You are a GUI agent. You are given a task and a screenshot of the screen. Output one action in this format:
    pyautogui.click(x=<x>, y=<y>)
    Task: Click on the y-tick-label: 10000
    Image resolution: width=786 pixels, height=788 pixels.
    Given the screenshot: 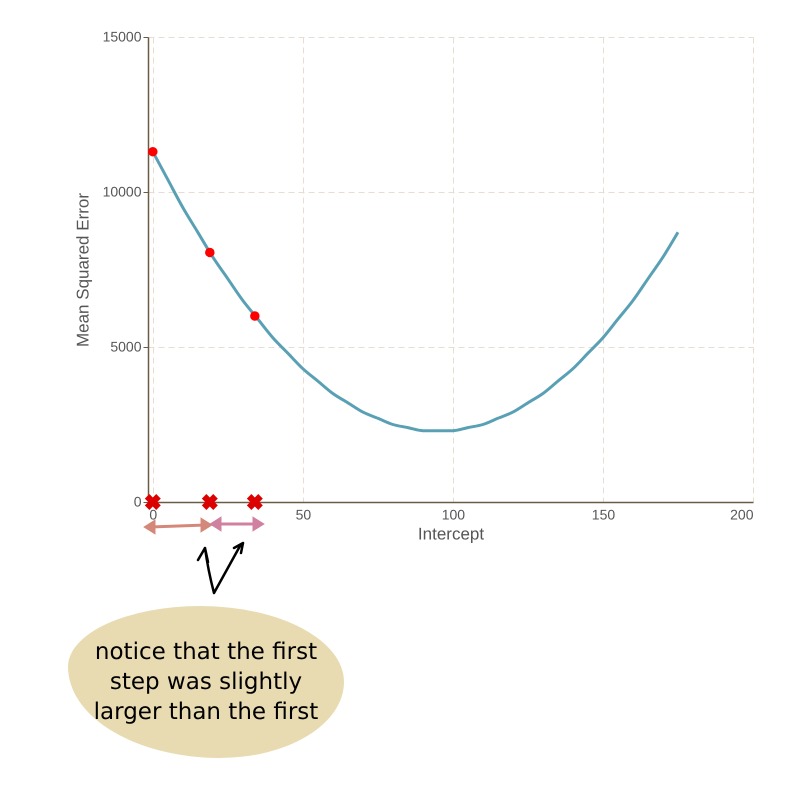 What is the action you would take?
    pyautogui.click(x=122, y=192)
    